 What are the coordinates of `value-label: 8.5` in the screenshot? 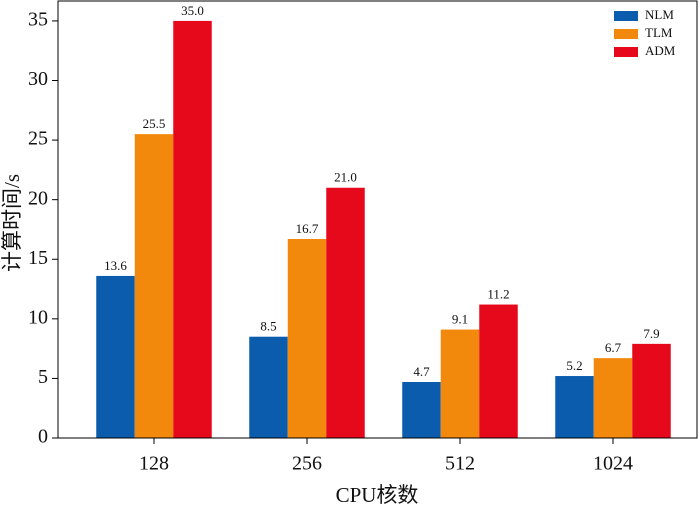 It's located at (268, 326).